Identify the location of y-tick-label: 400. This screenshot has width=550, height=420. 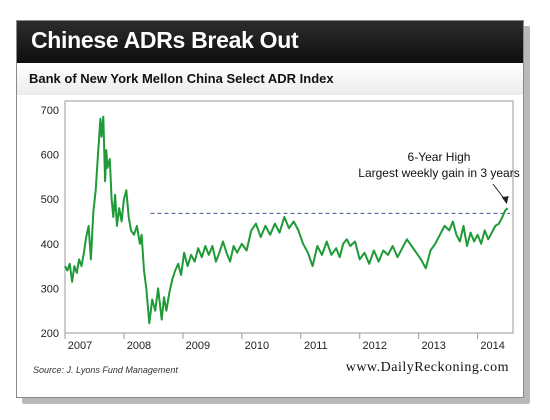
(50, 245).